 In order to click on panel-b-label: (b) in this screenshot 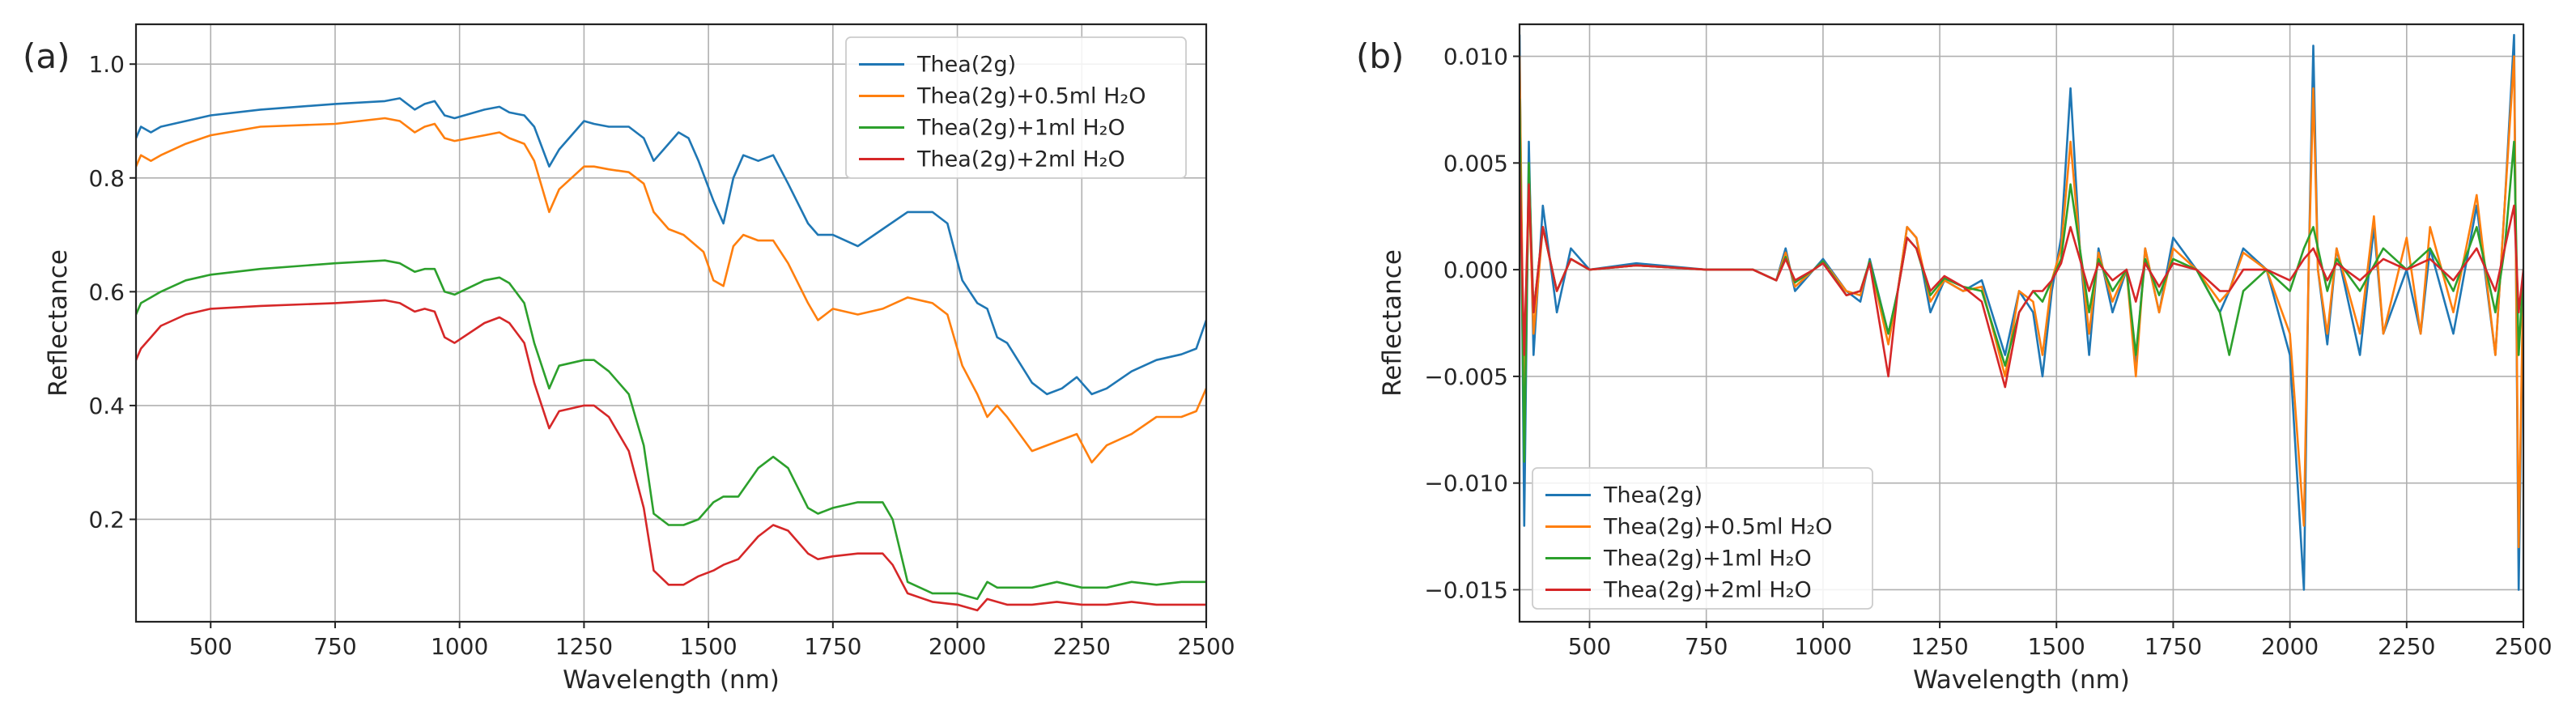, I will do `click(1380, 56)`.